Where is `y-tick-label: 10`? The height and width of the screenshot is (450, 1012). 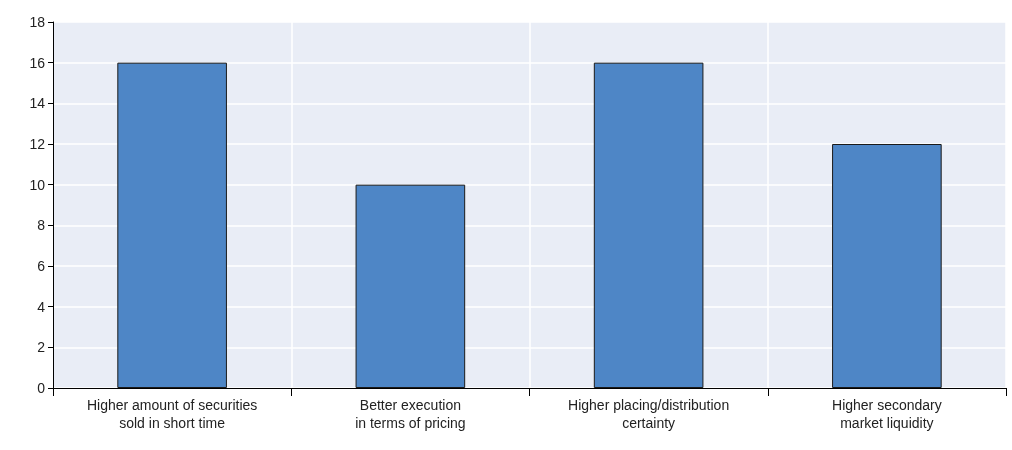 y-tick-label: 10 is located at coordinates (37, 184).